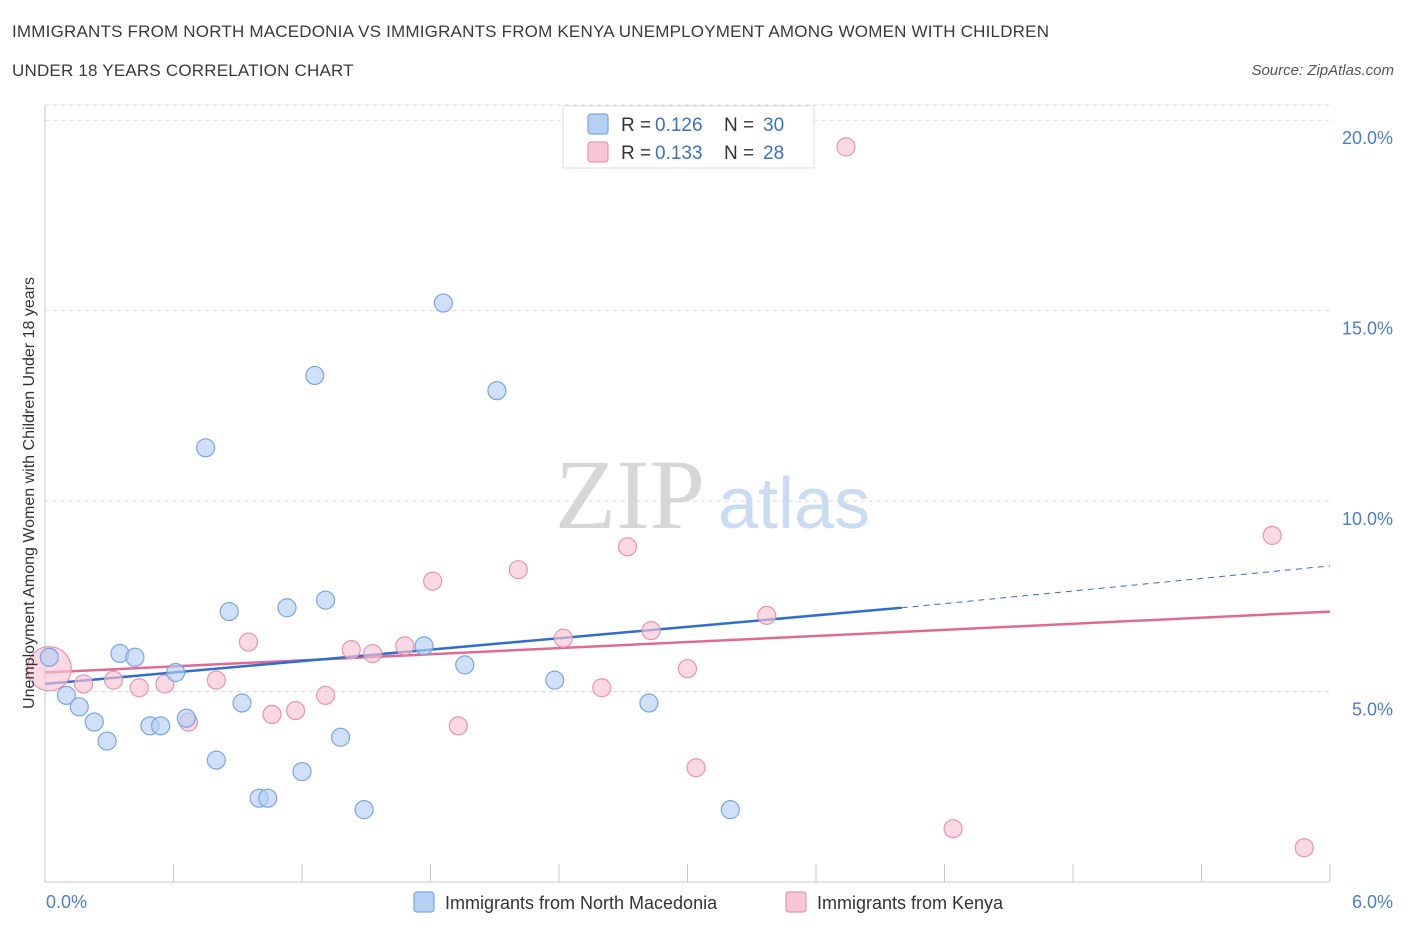 This screenshot has width=1406, height=930. Describe the element at coordinates (794, 504) in the screenshot. I see `watermark-atlas: atlas` at that location.